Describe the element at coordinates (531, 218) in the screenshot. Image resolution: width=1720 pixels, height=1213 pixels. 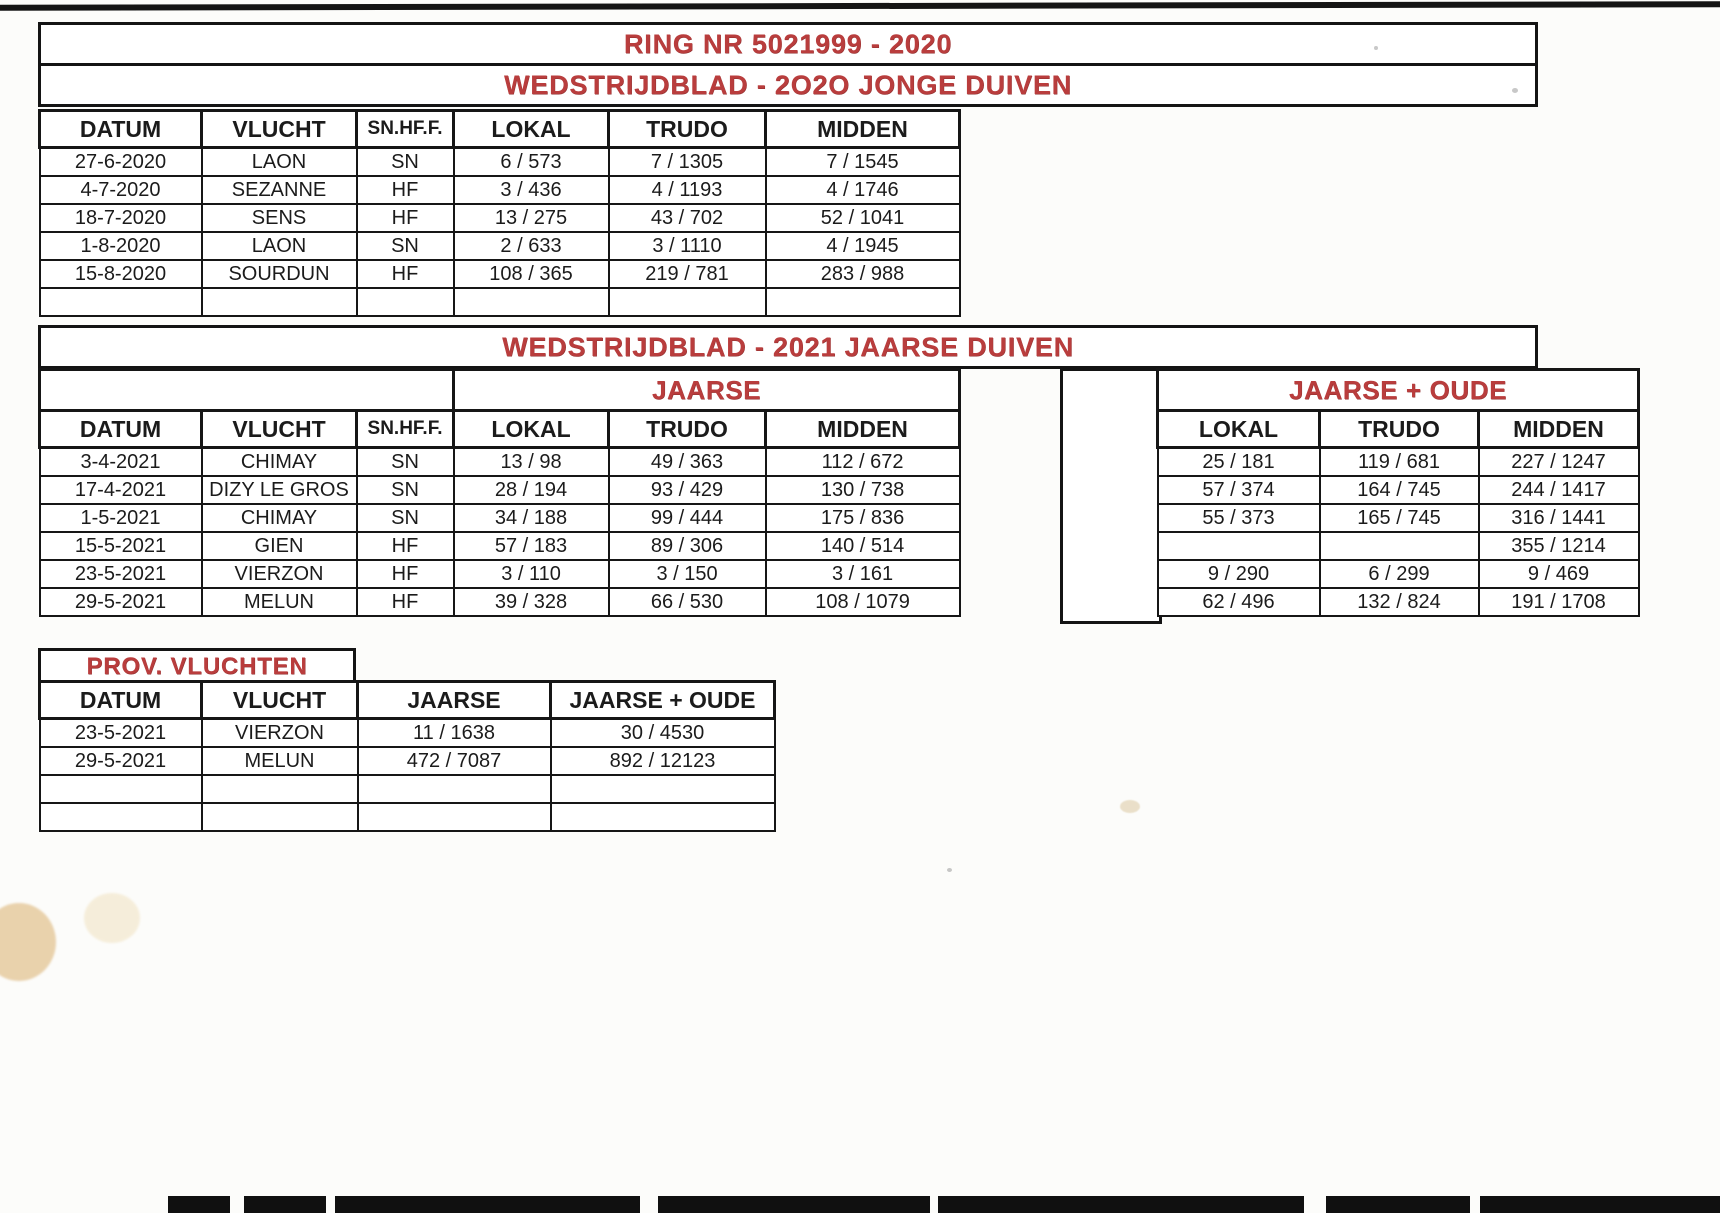
I see `cell: 13 / 275` at that location.